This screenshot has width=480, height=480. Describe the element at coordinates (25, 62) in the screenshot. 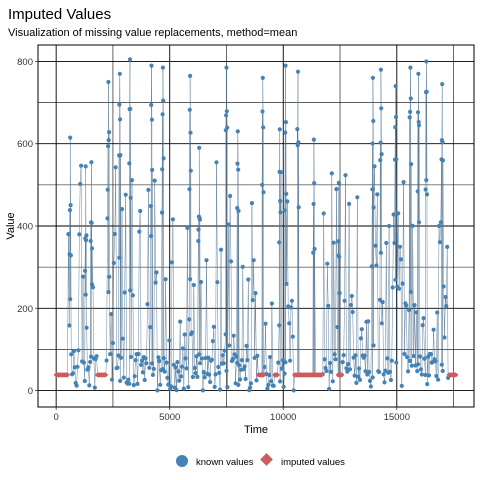

I see `y-tick-label: 800` at that location.